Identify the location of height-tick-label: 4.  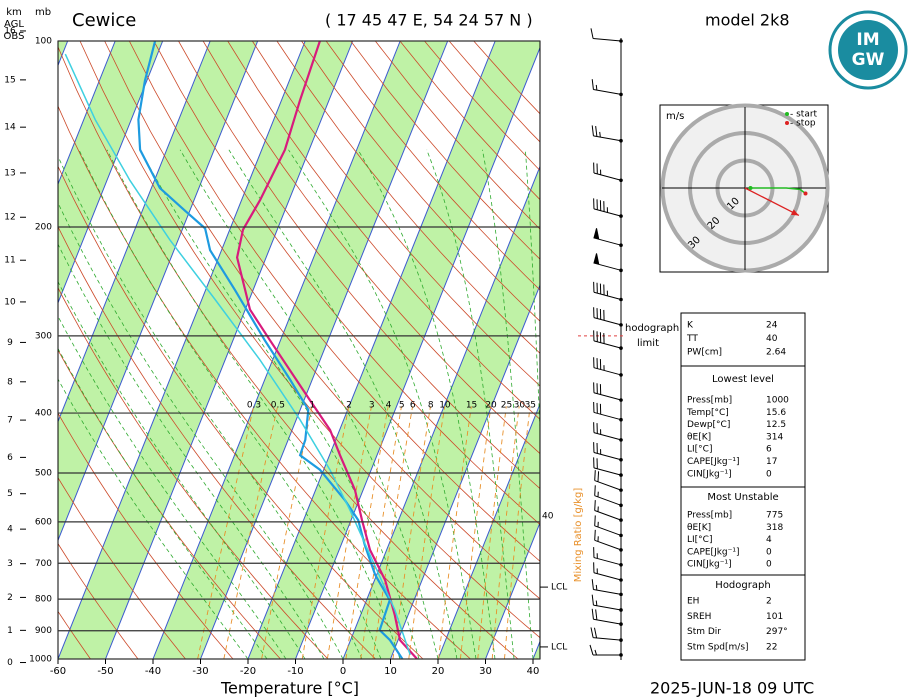
(10, 530).